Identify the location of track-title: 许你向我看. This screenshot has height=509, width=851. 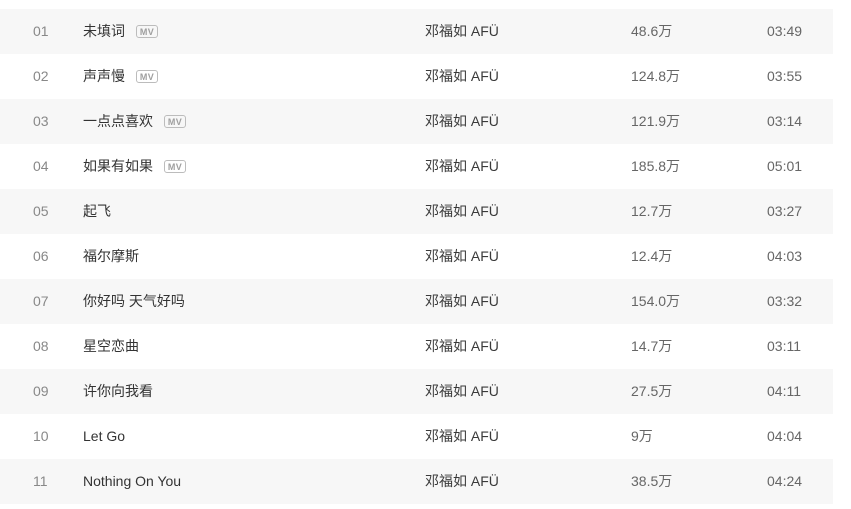
(118, 391).